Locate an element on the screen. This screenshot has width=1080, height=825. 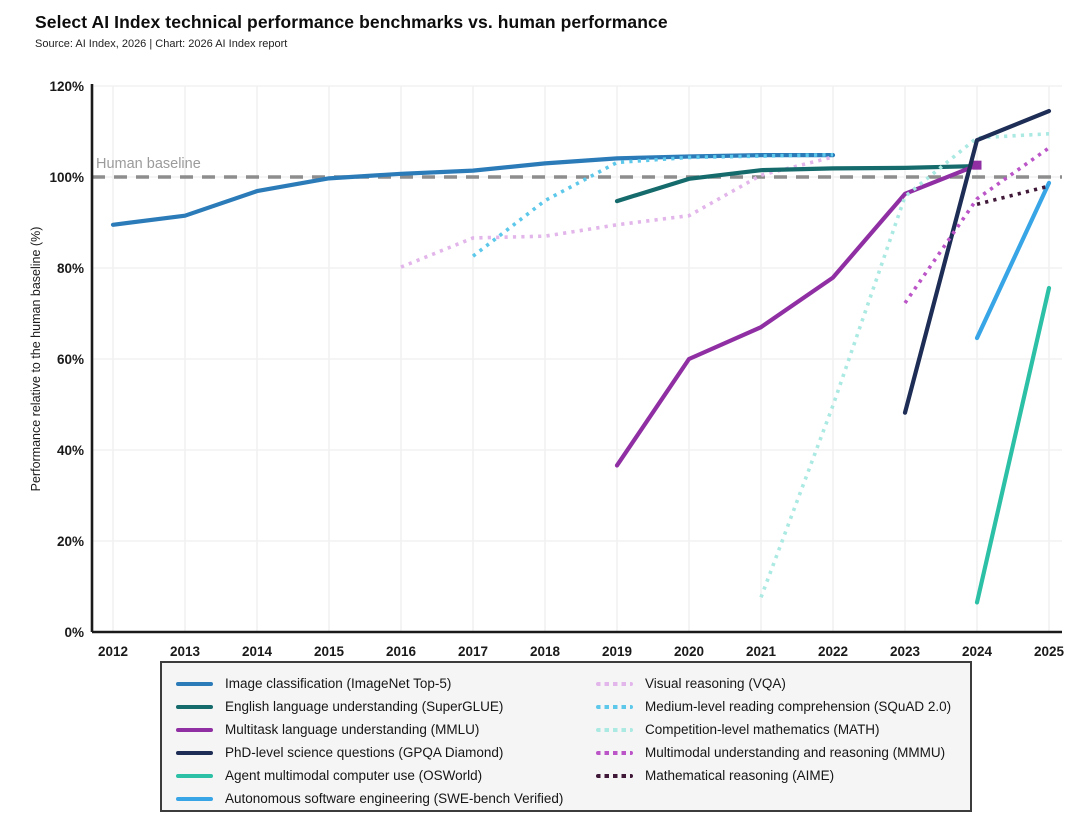
legend-item-vqa: Visual reasoning (VQA) is located at coordinates (773, 683).